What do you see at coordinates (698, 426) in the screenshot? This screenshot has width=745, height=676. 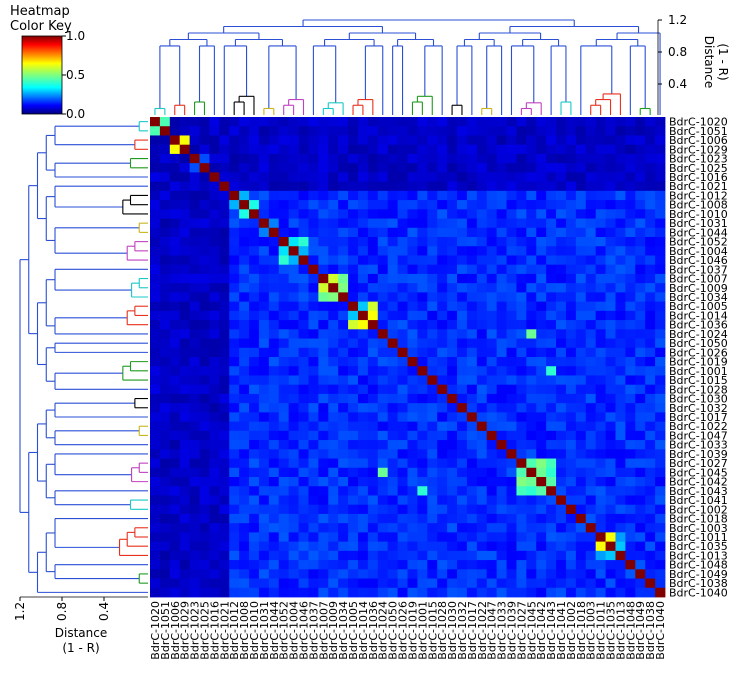 I see `row-label: BdrC-1022` at bounding box center [698, 426].